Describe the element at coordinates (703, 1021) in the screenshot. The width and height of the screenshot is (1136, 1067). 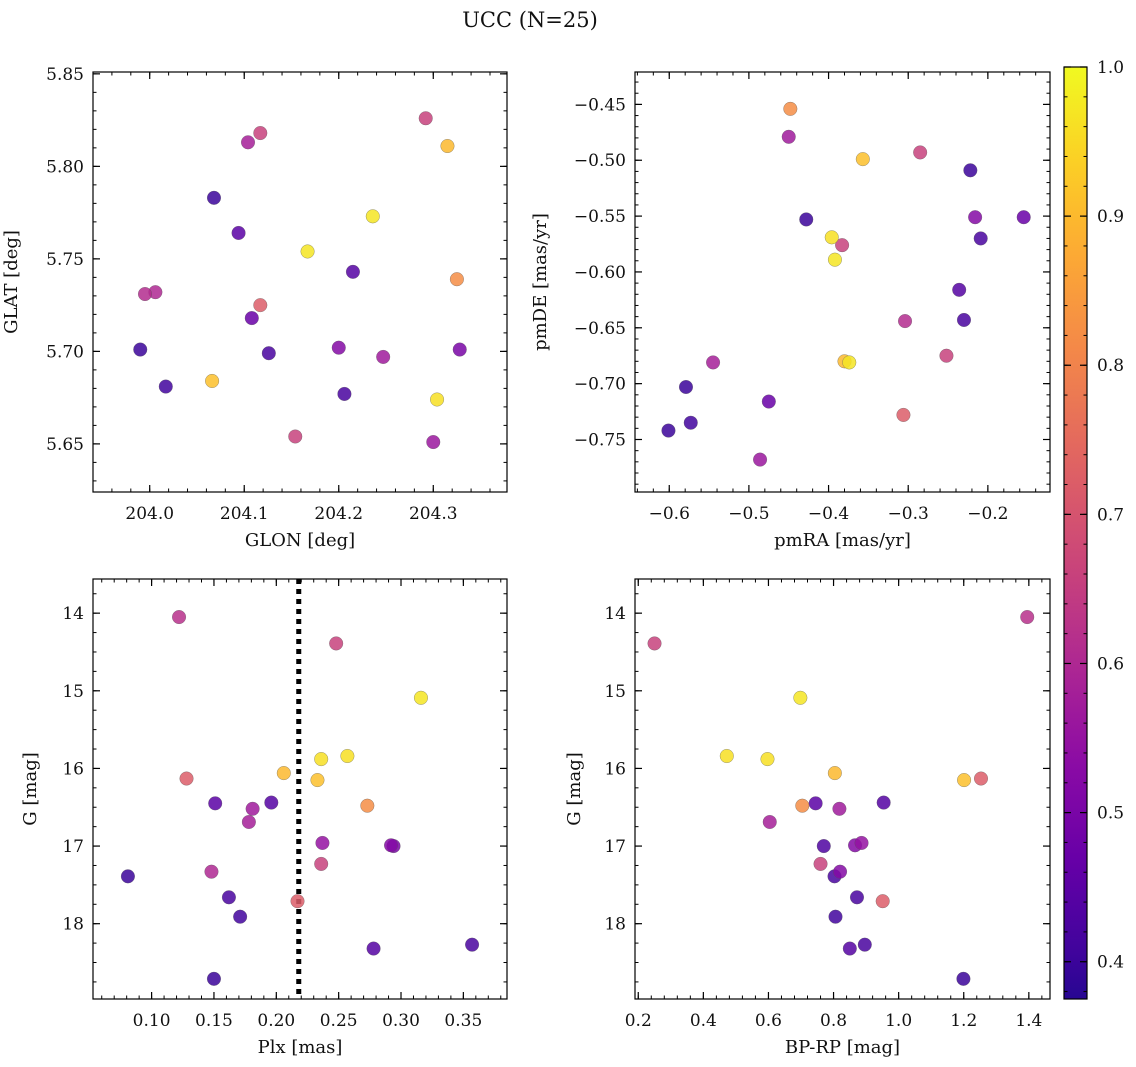
I see `x-tick-label: 0.4` at that location.